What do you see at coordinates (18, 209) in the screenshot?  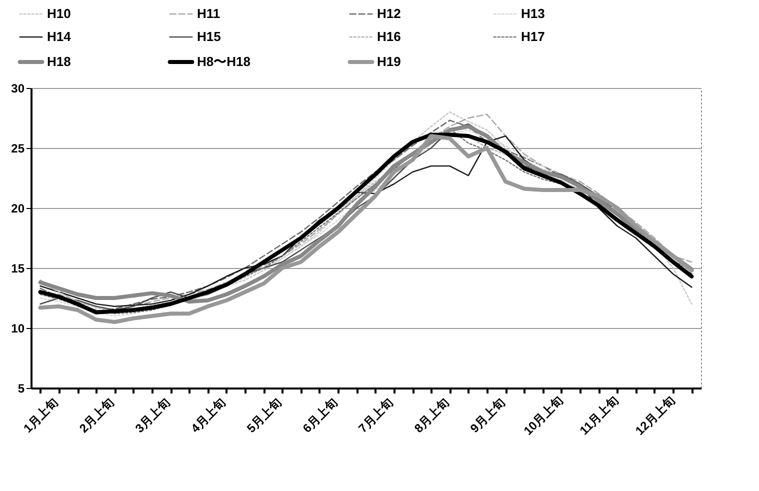 I see `y-tick-label: 20` at bounding box center [18, 209].